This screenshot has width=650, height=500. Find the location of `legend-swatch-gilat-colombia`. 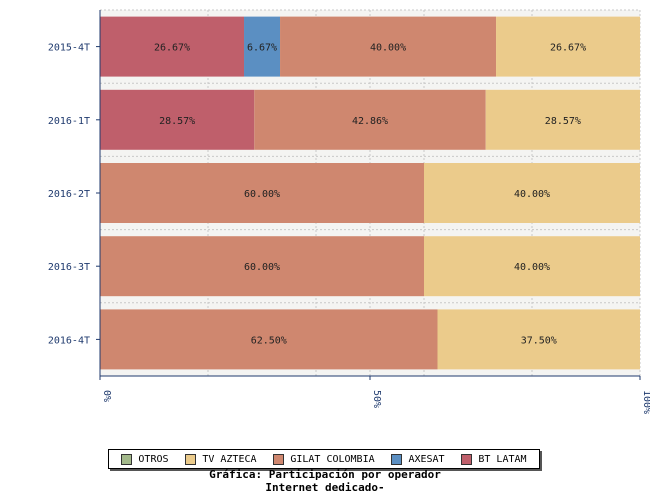

legend-swatch-gilat-colombia is located at coordinates (279, 459).